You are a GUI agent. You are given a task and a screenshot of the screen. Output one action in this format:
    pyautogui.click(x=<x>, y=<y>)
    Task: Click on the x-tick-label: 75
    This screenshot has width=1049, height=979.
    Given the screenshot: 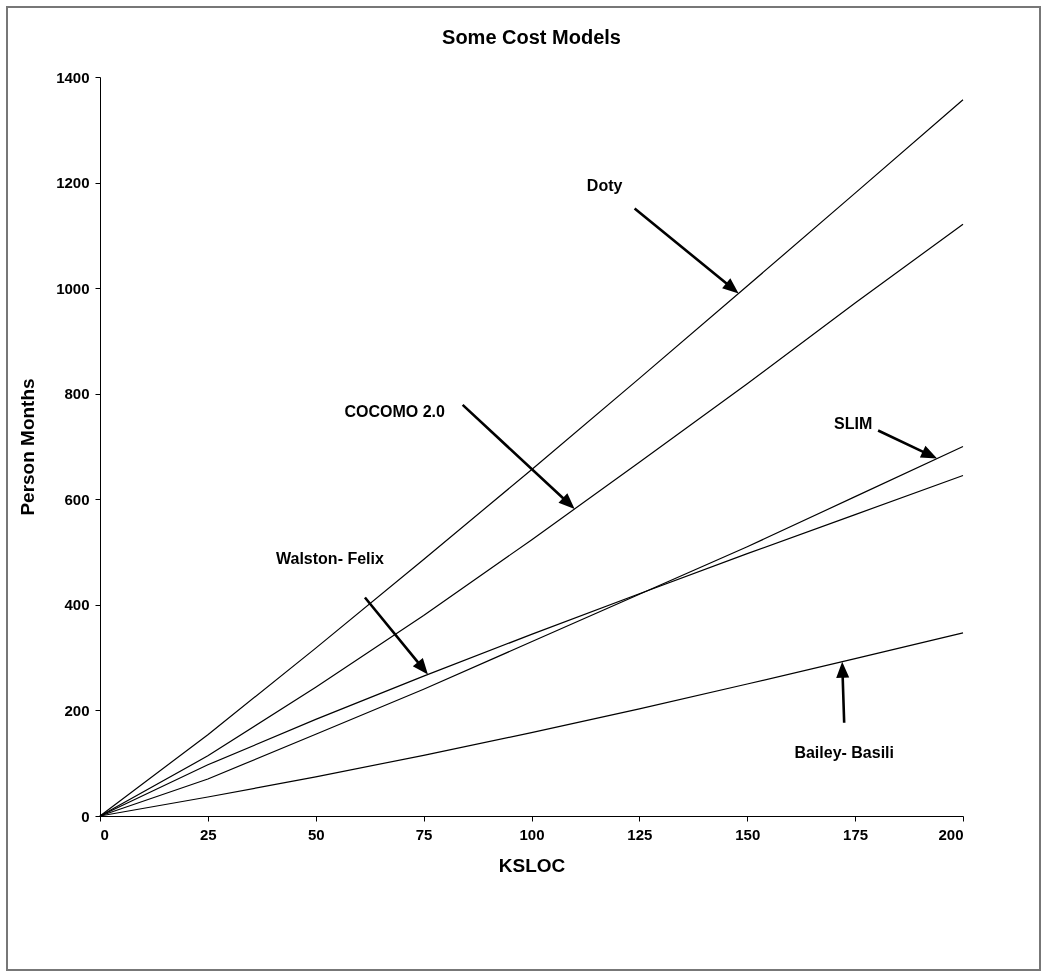 What is the action you would take?
    pyautogui.click(x=424, y=834)
    